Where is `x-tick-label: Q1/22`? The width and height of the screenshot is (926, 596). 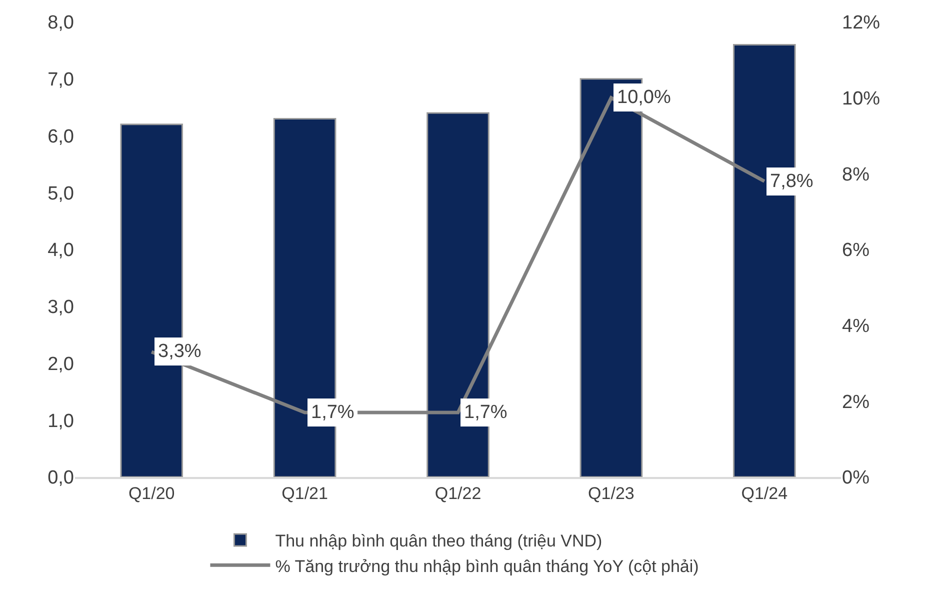
x-tick-label: Q1/22 is located at coordinates (458, 494).